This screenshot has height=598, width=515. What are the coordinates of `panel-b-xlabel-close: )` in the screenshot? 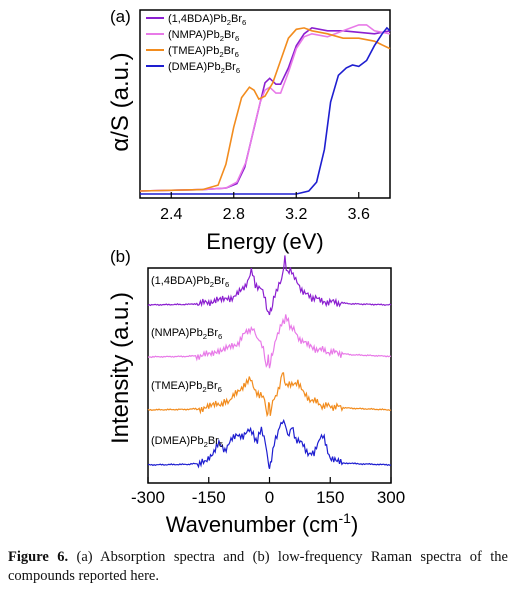 It's located at (354, 524).